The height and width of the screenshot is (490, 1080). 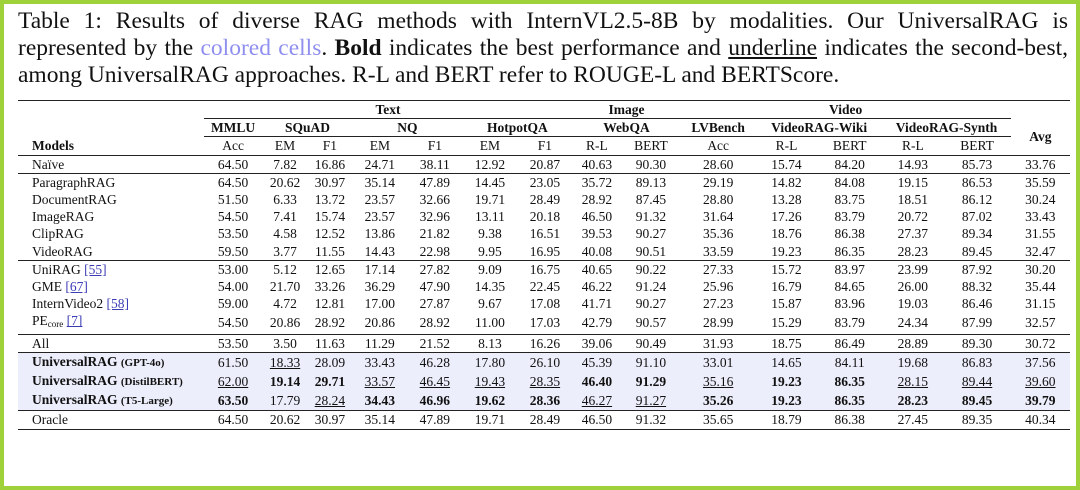 What do you see at coordinates (434, 146) in the screenshot?
I see `metric-cell: F1` at bounding box center [434, 146].